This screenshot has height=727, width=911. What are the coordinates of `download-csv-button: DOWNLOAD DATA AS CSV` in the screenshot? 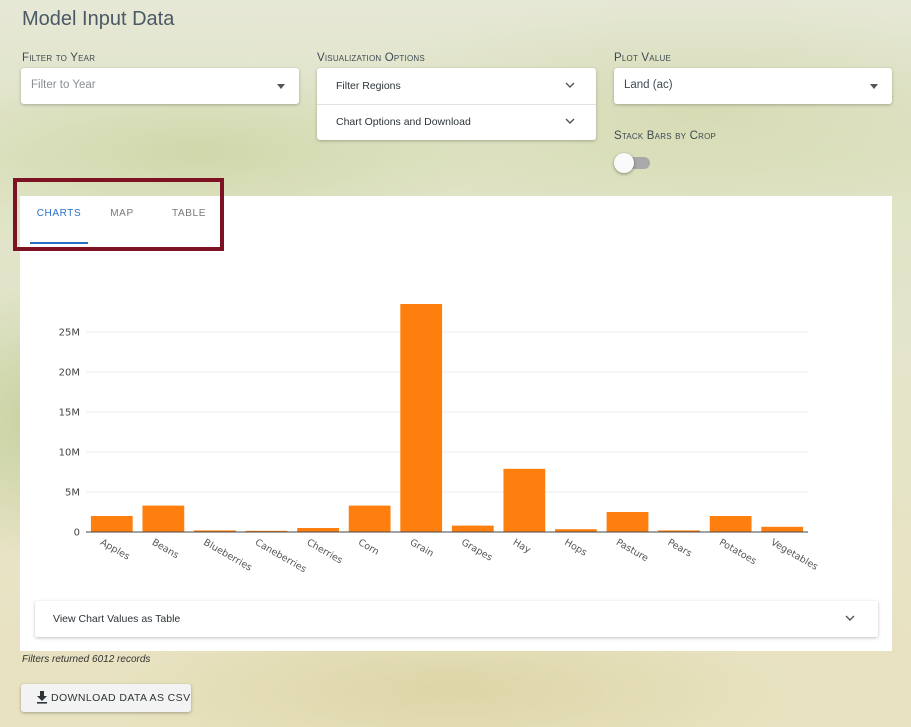 It's located at (106, 698).